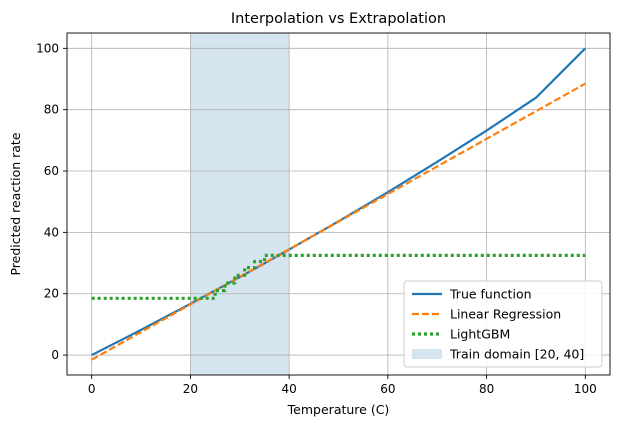 This screenshot has width=618, height=432. What do you see at coordinates (51, 232) in the screenshot?
I see `y-tick-label: 40` at bounding box center [51, 232].